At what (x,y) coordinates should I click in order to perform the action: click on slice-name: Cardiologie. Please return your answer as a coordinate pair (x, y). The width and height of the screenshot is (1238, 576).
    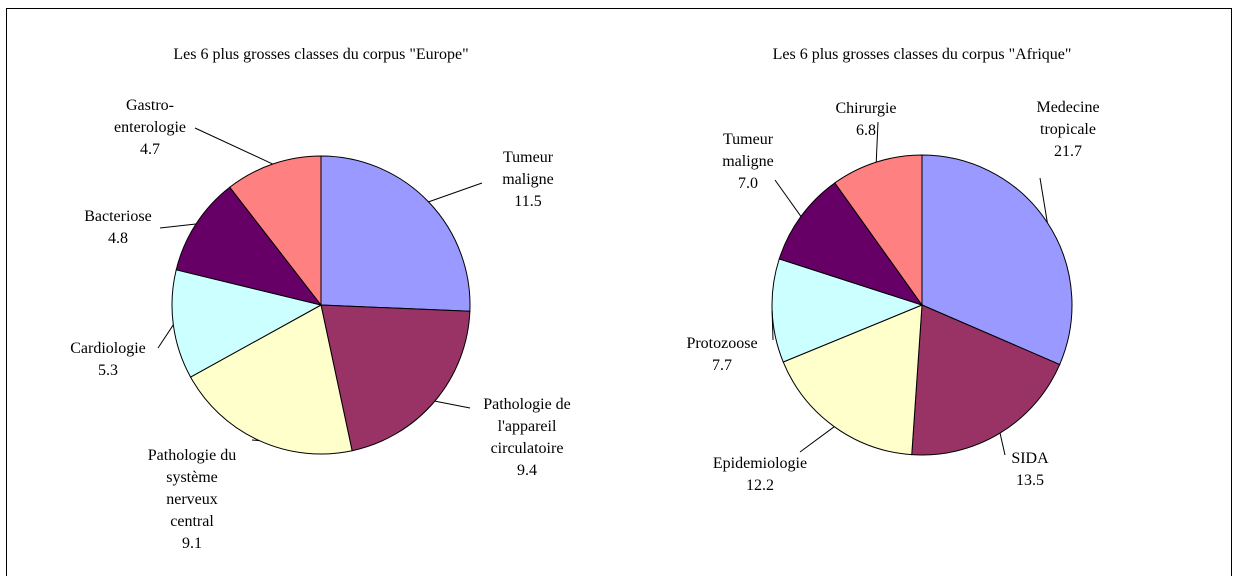
    Looking at the image, I should click on (108, 348).